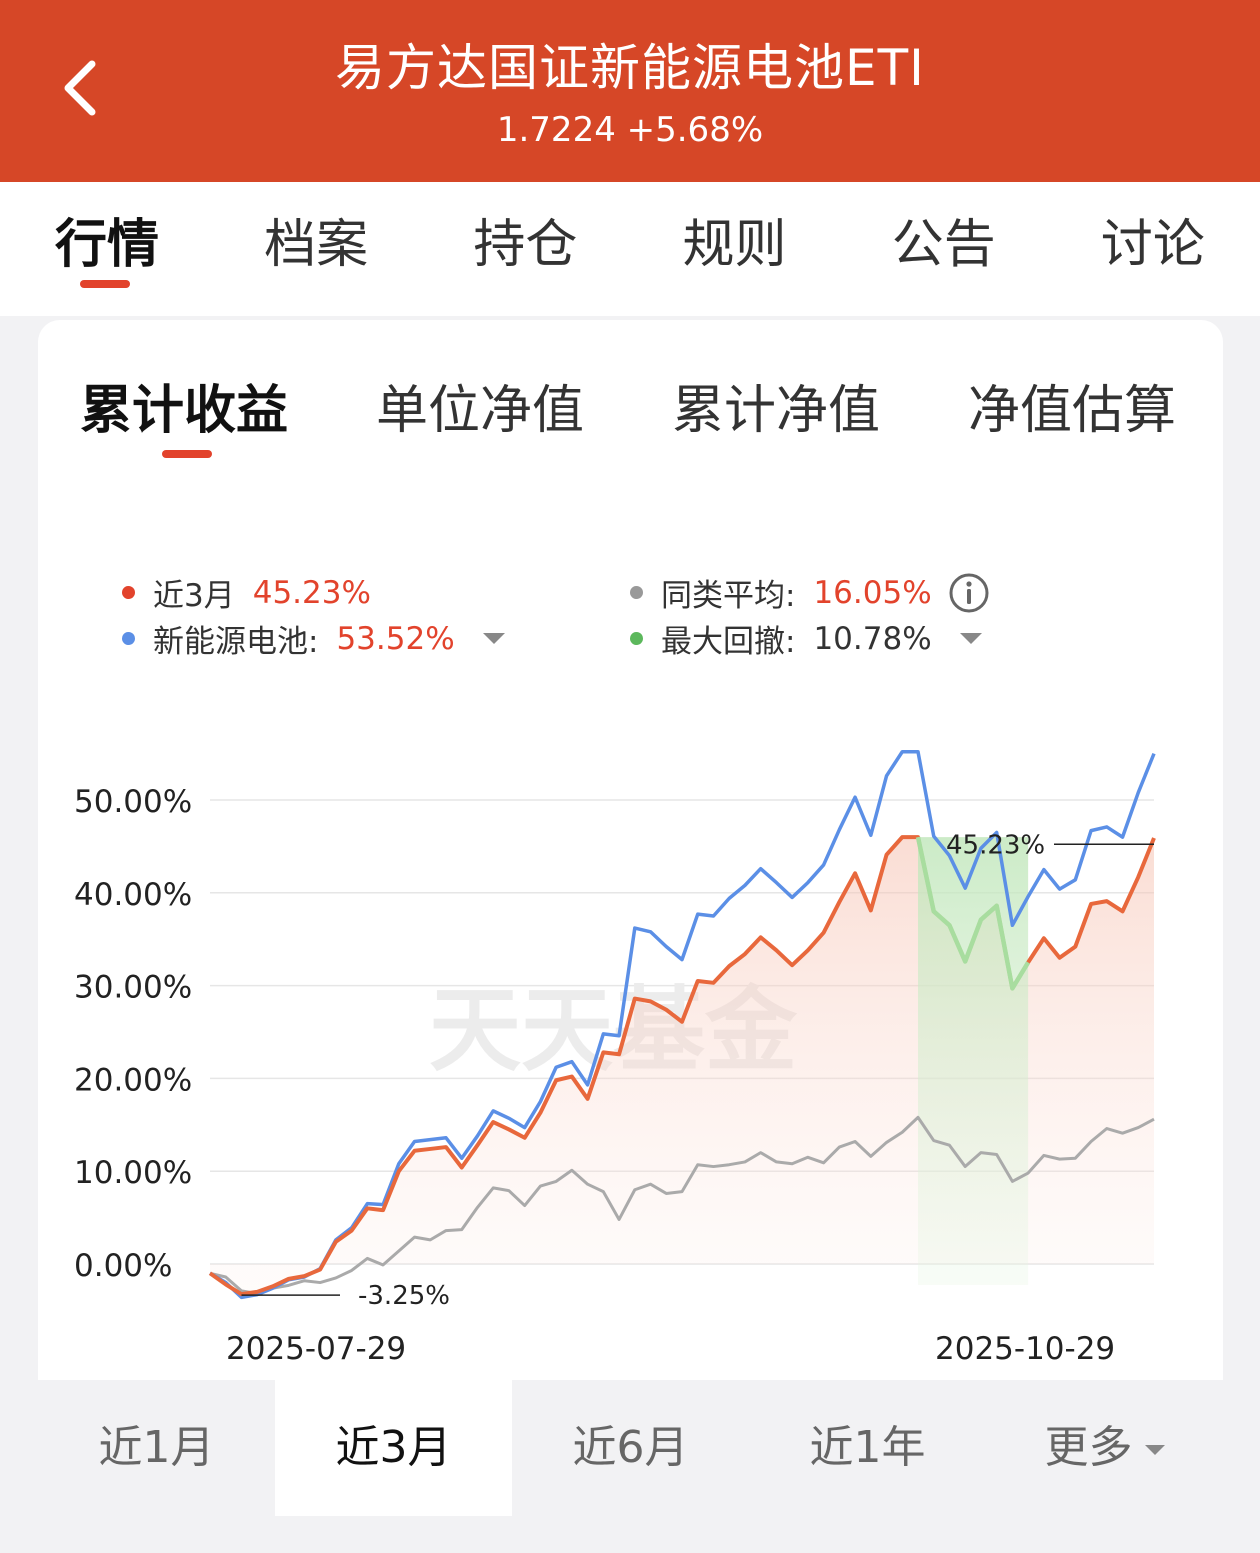 Image resolution: width=1260 pixels, height=1553 pixels. Describe the element at coordinates (969, 593) in the screenshot. I see `info-icon` at that location.